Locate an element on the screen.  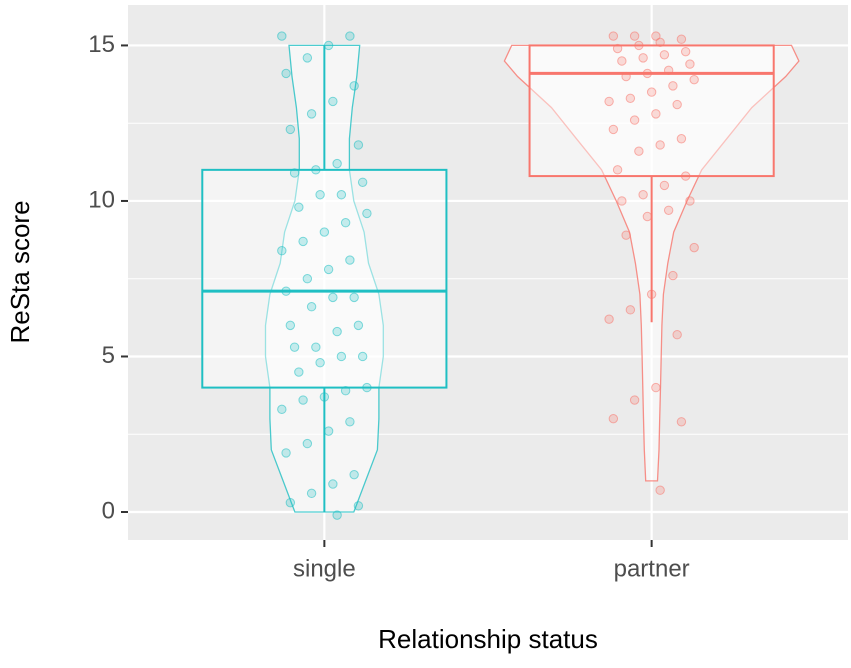
y-tick-label: 5 is located at coordinates (108, 355).